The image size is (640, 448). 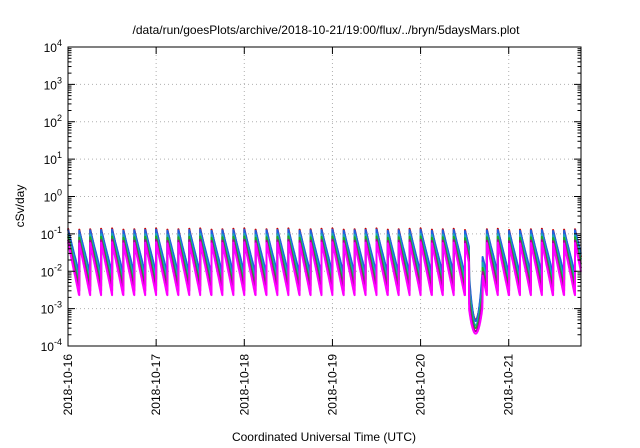 I want to click on y-tick-labels: 10⁴ 10³ 10² 10¹ 10⁰ 10⁻¹ 10⁻² 10⁻³ 10⁻⁴, so click(x=51, y=196).